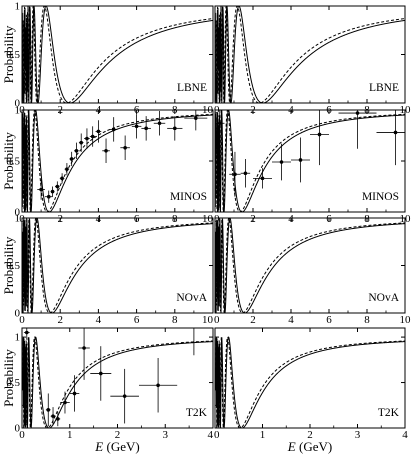  What do you see at coordinates (380, 197) in the screenshot?
I see `experiment-label: MINOS` at bounding box center [380, 197].